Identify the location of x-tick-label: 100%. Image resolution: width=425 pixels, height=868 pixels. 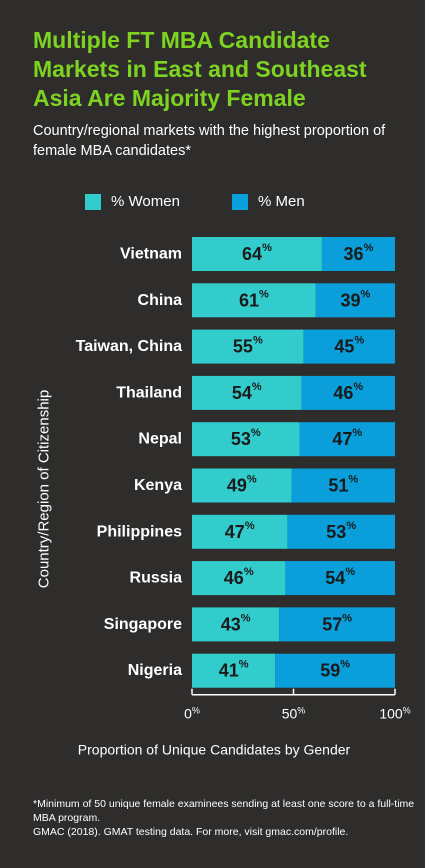
(394, 714).